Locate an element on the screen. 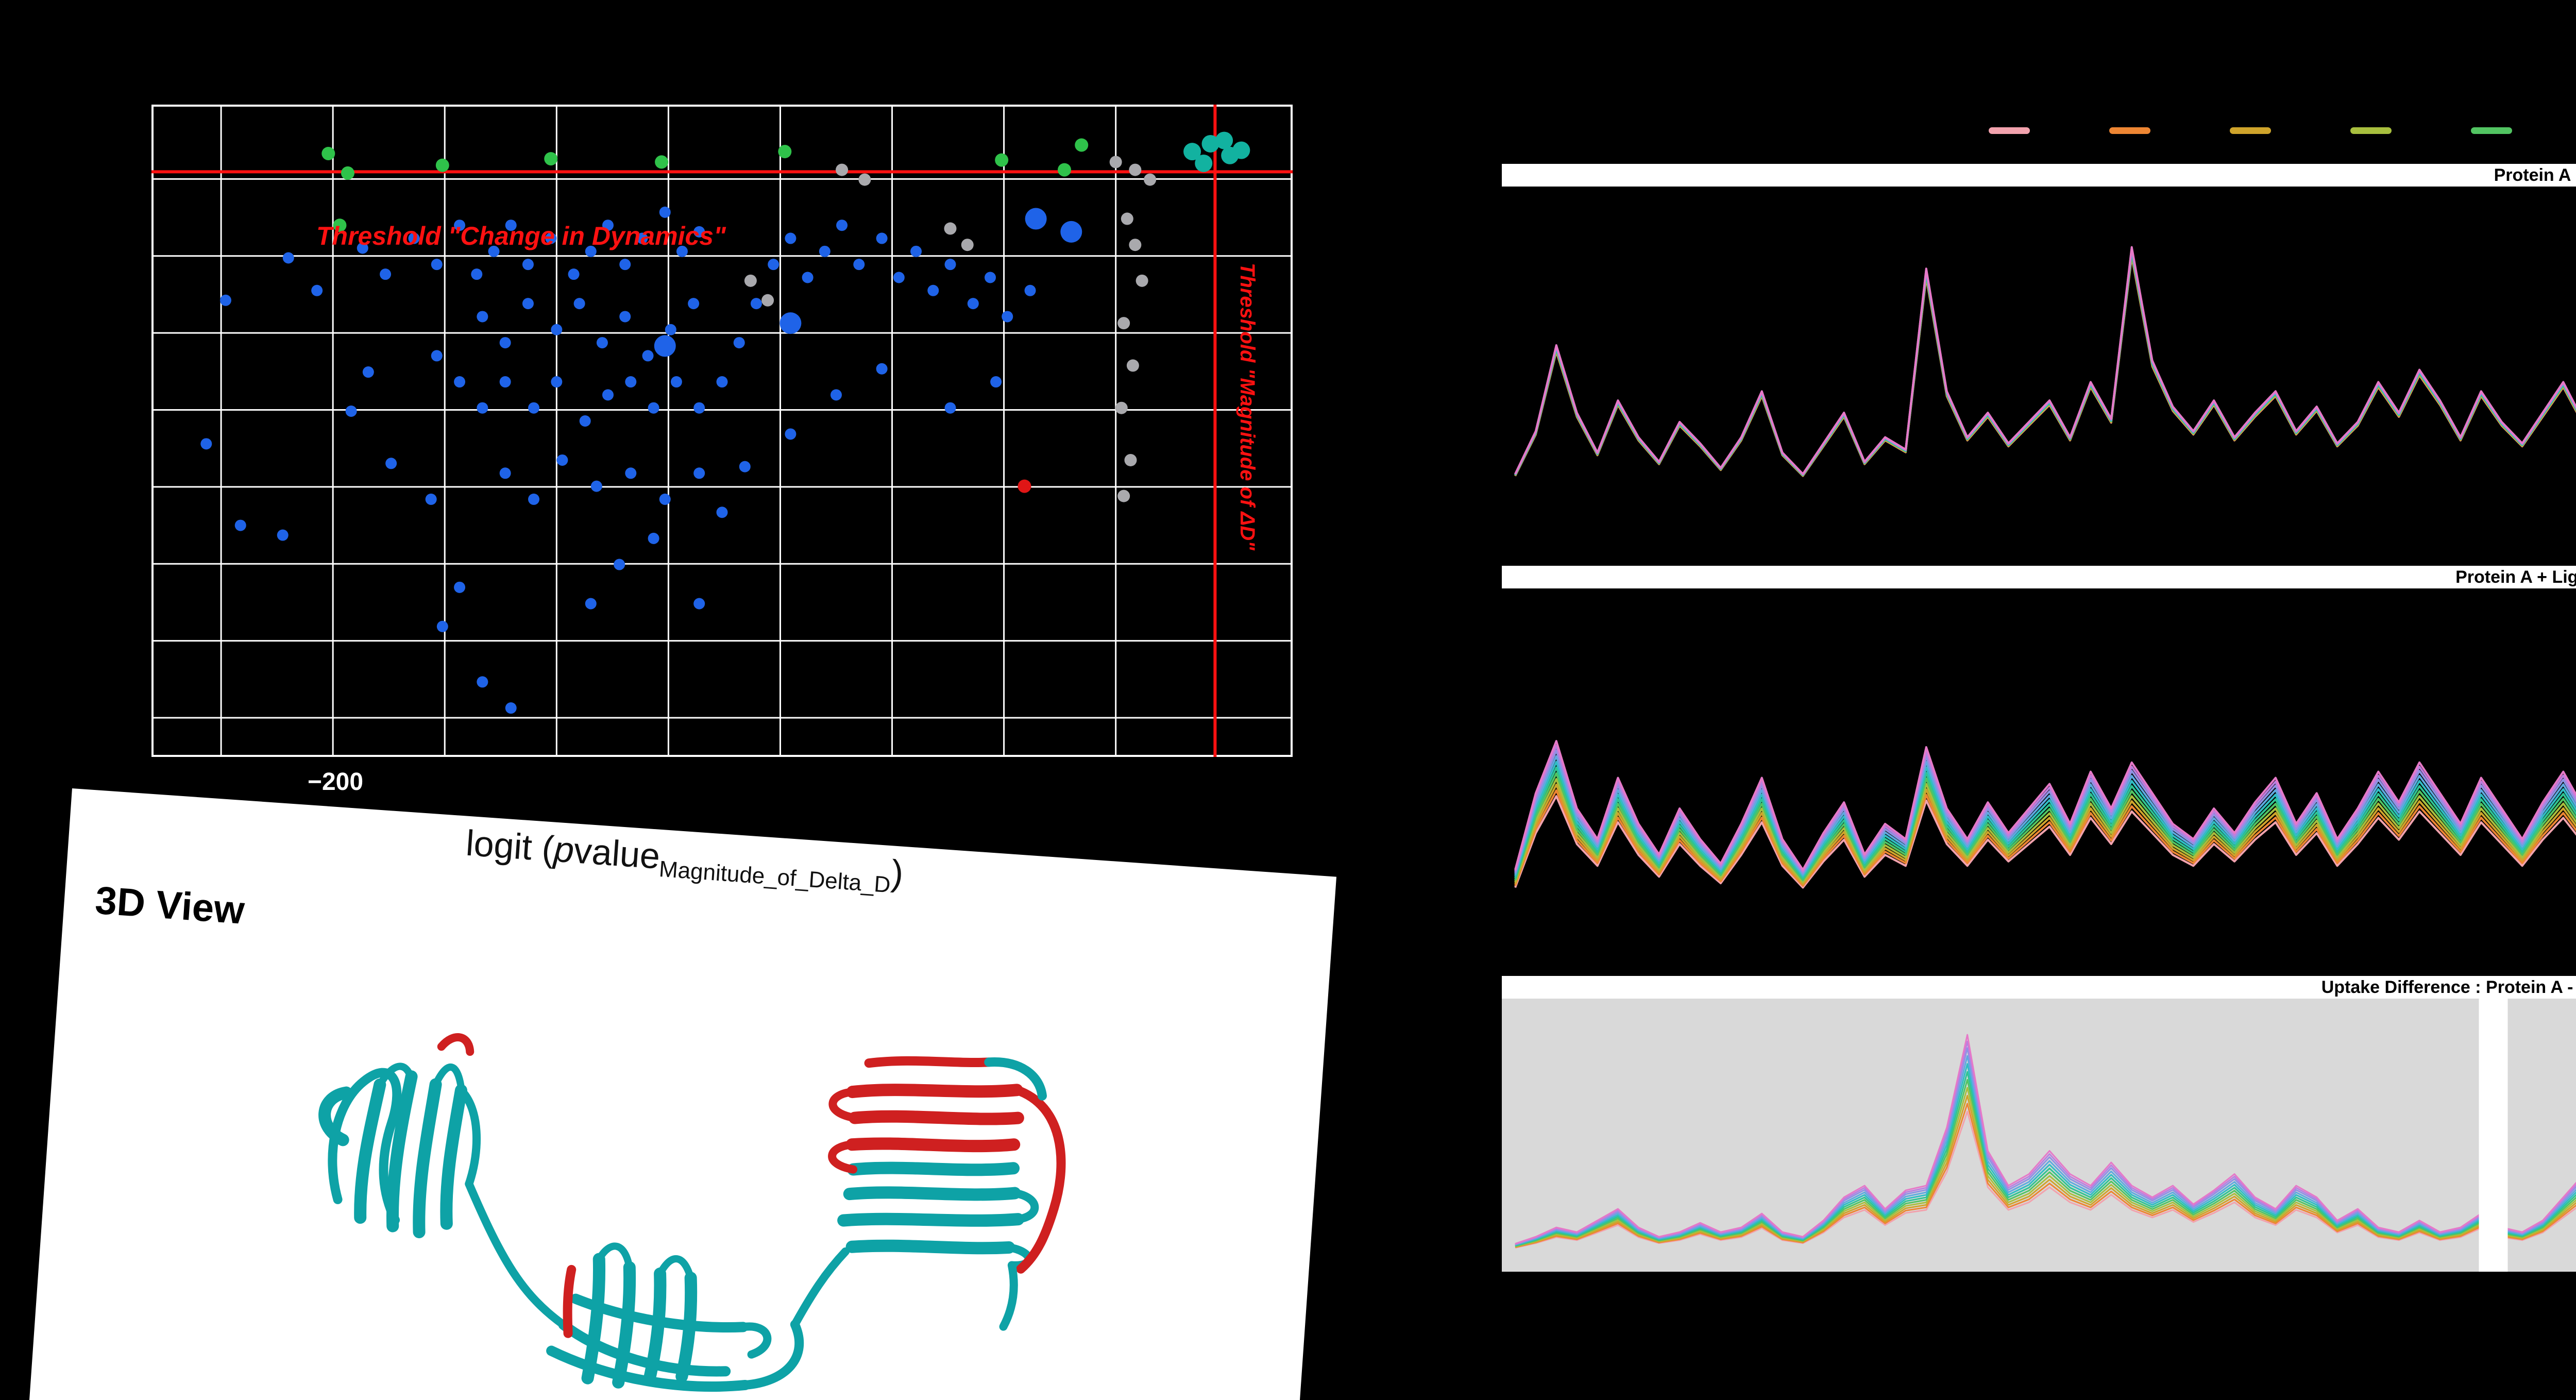 This screenshot has width=2576, height=1400. volcano-x-axis-label: logit (pvalueMagnitude_of_Delta_D) is located at coordinates (684, 860).